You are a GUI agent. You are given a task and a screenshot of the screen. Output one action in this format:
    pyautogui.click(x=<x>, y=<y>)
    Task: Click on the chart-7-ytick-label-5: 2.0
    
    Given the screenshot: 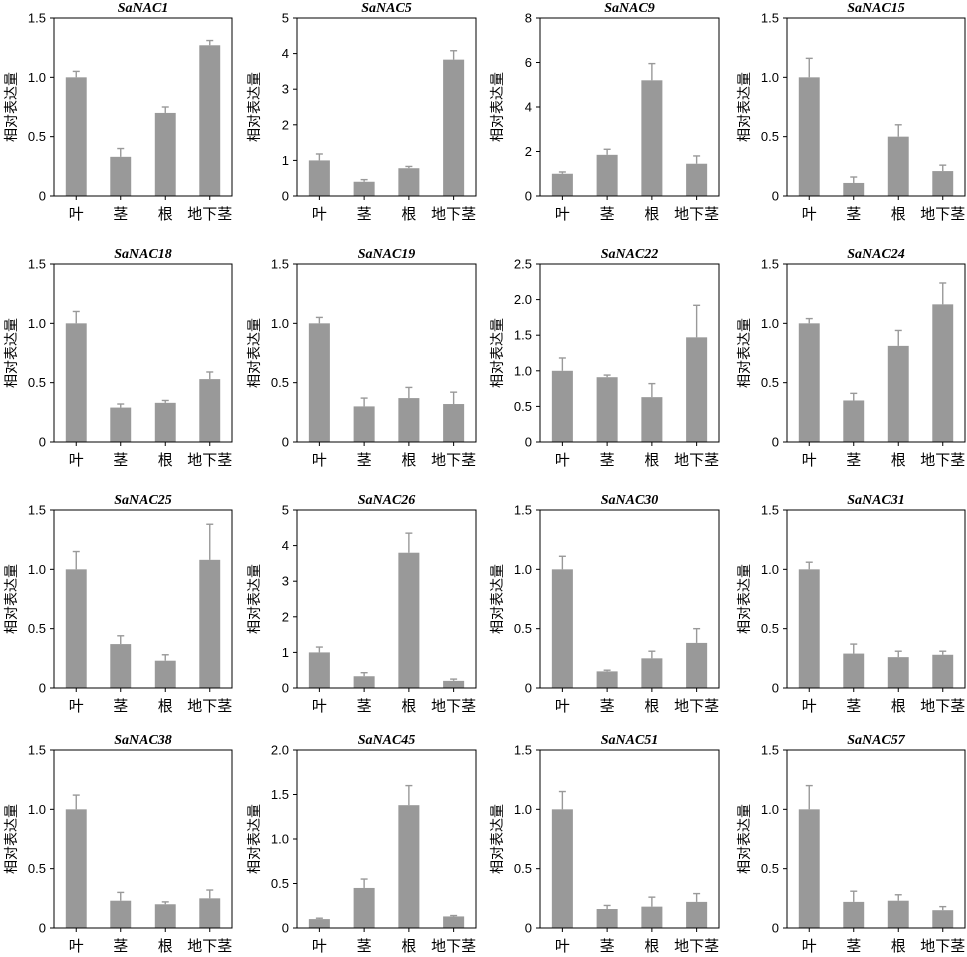 What is the action you would take?
    pyautogui.click(x=523, y=299)
    